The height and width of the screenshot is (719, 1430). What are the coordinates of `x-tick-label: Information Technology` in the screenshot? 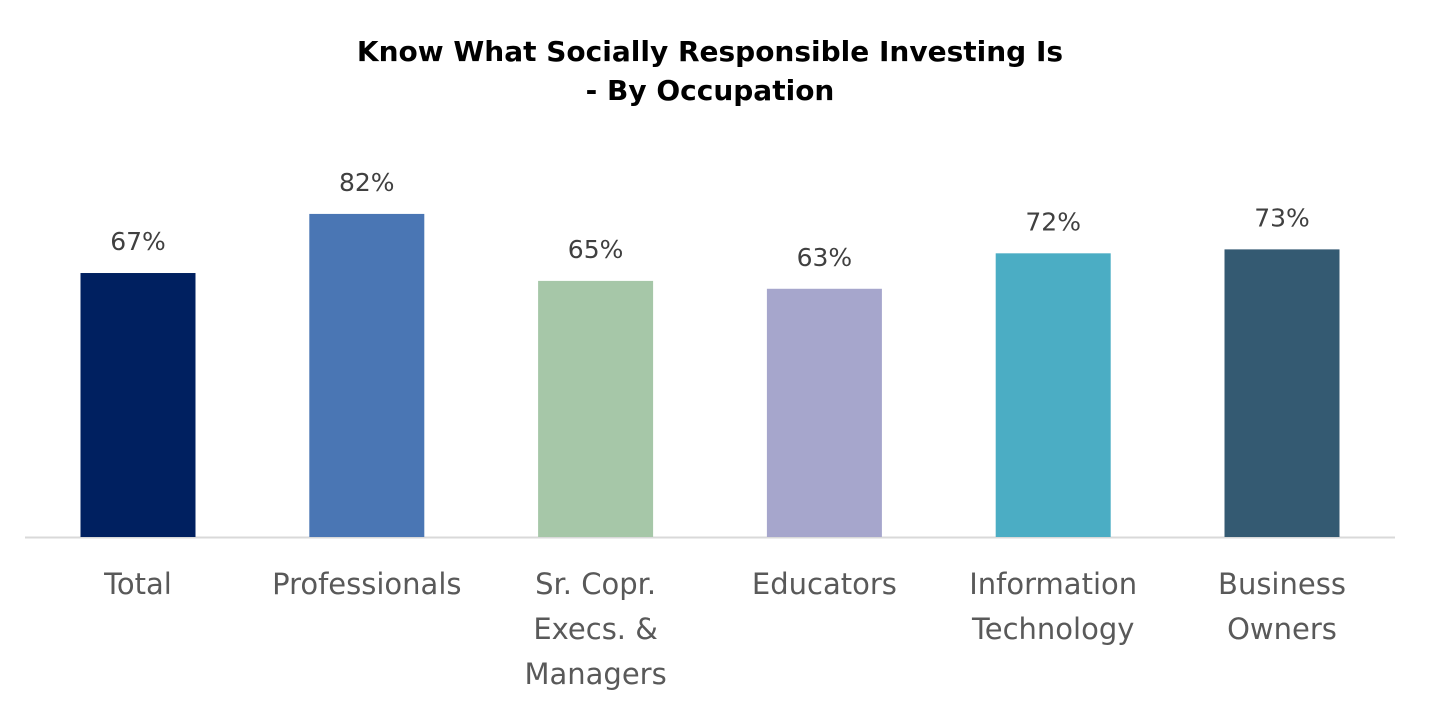 It's located at (1053, 606).